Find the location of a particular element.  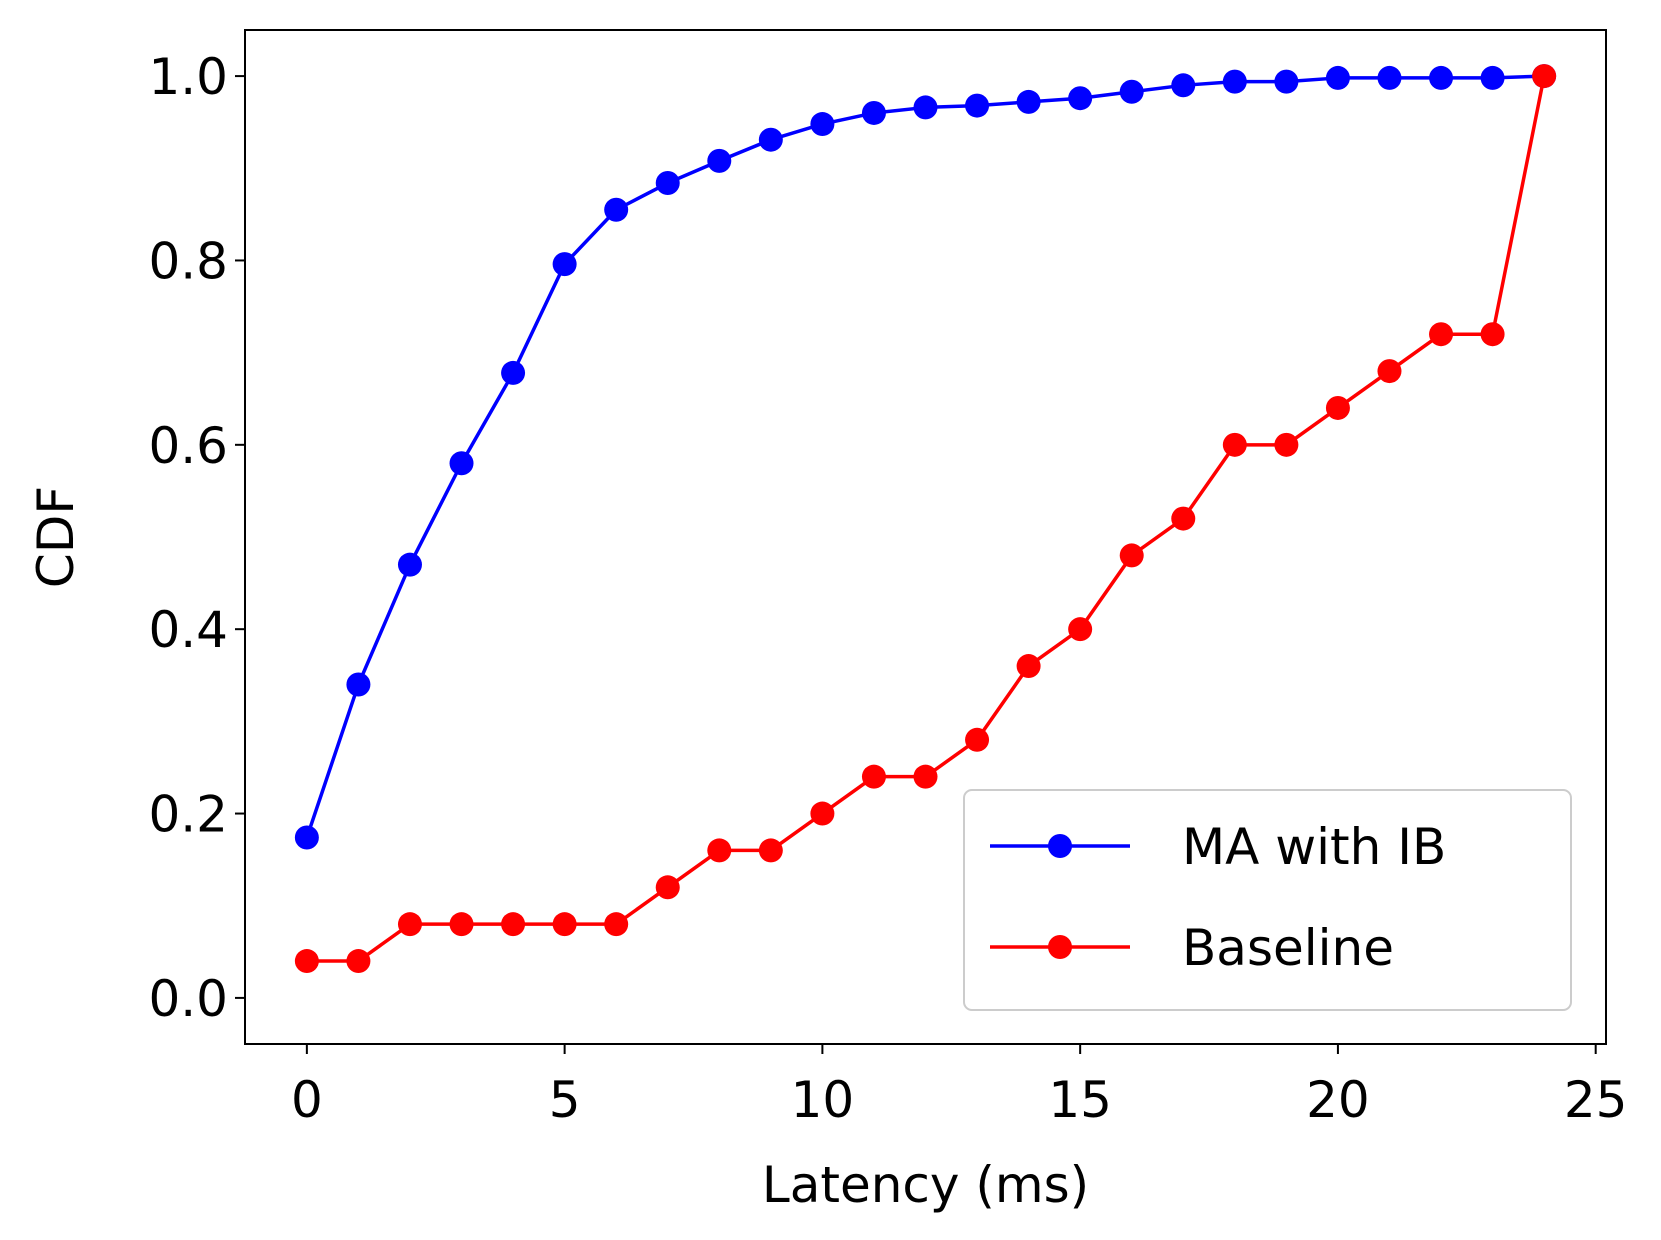

x-tick-label: 20 is located at coordinates (1338, 1100).